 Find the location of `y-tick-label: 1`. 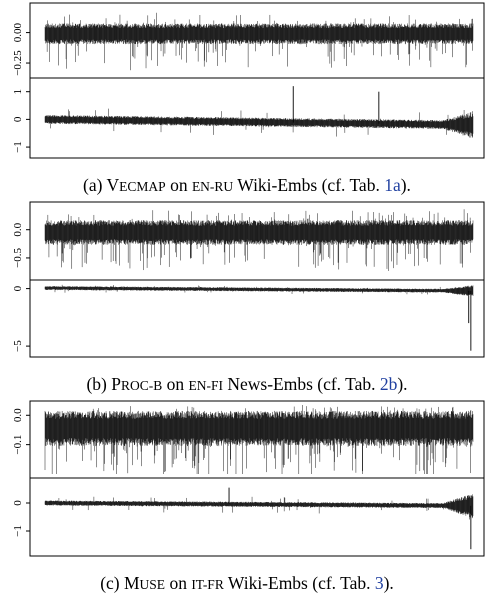

y-tick-label: 1 is located at coordinates (18, 92).